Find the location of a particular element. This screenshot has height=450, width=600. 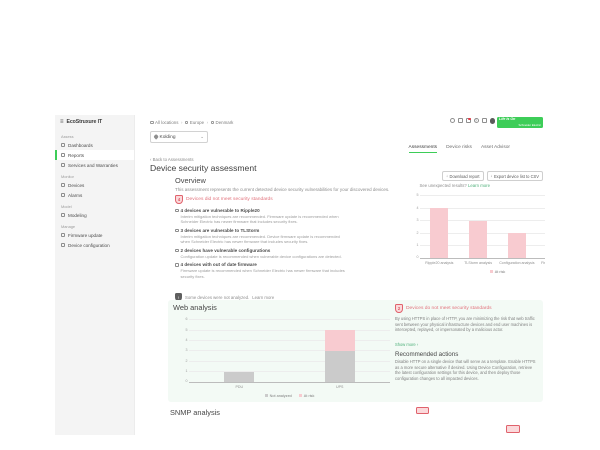

breadcrumb-all-locations: All locations is located at coordinates (164, 122).